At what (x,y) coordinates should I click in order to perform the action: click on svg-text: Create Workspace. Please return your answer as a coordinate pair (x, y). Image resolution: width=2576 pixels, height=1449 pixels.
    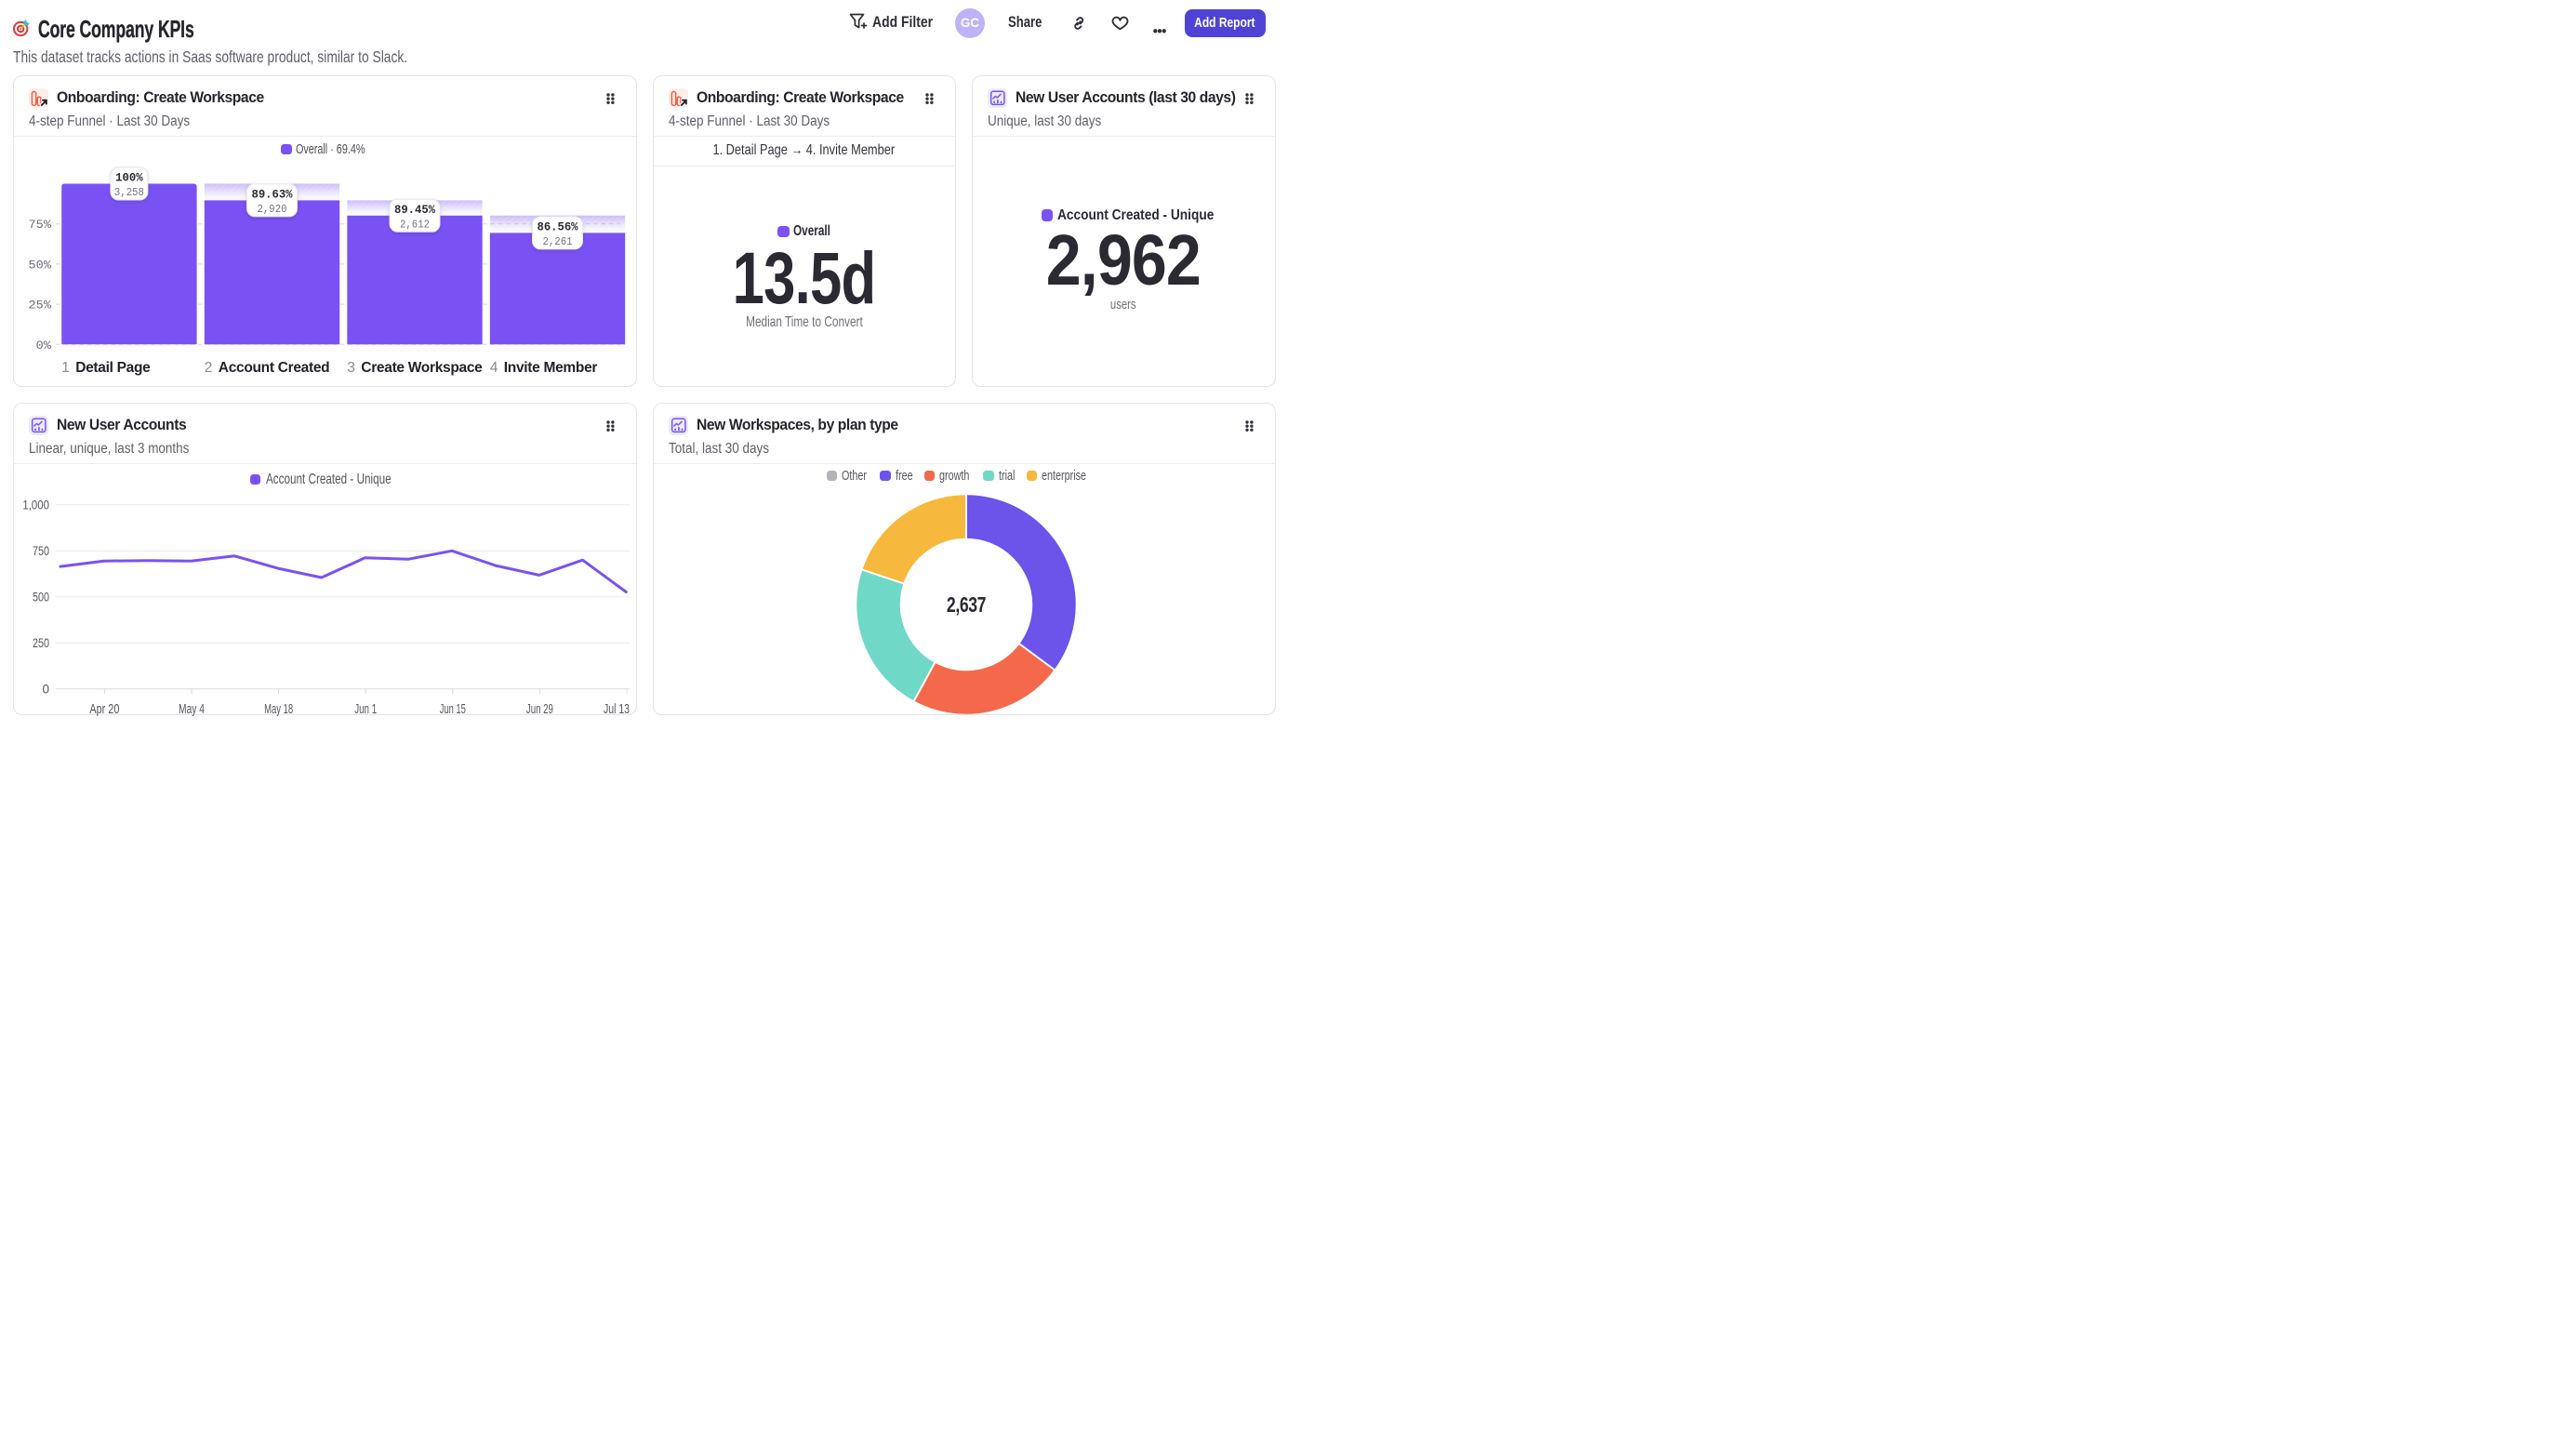
    Looking at the image, I should click on (422, 368).